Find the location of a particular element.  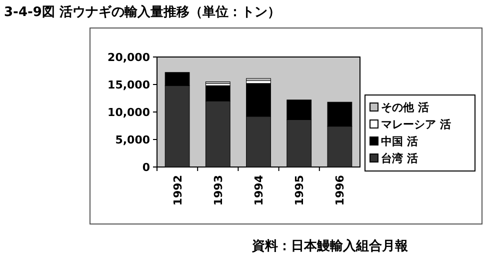

y-tick-label: 0 is located at coordinates (146, 167).